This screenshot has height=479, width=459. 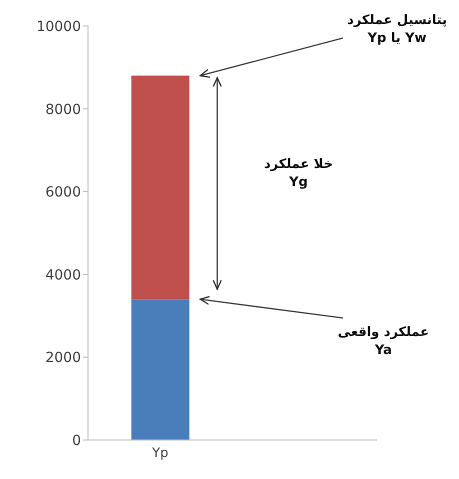 What do you see at coordinates (159, 454) in the screenshot?
I see `x-tick-label: Yp` at bounding box center [159, 454].